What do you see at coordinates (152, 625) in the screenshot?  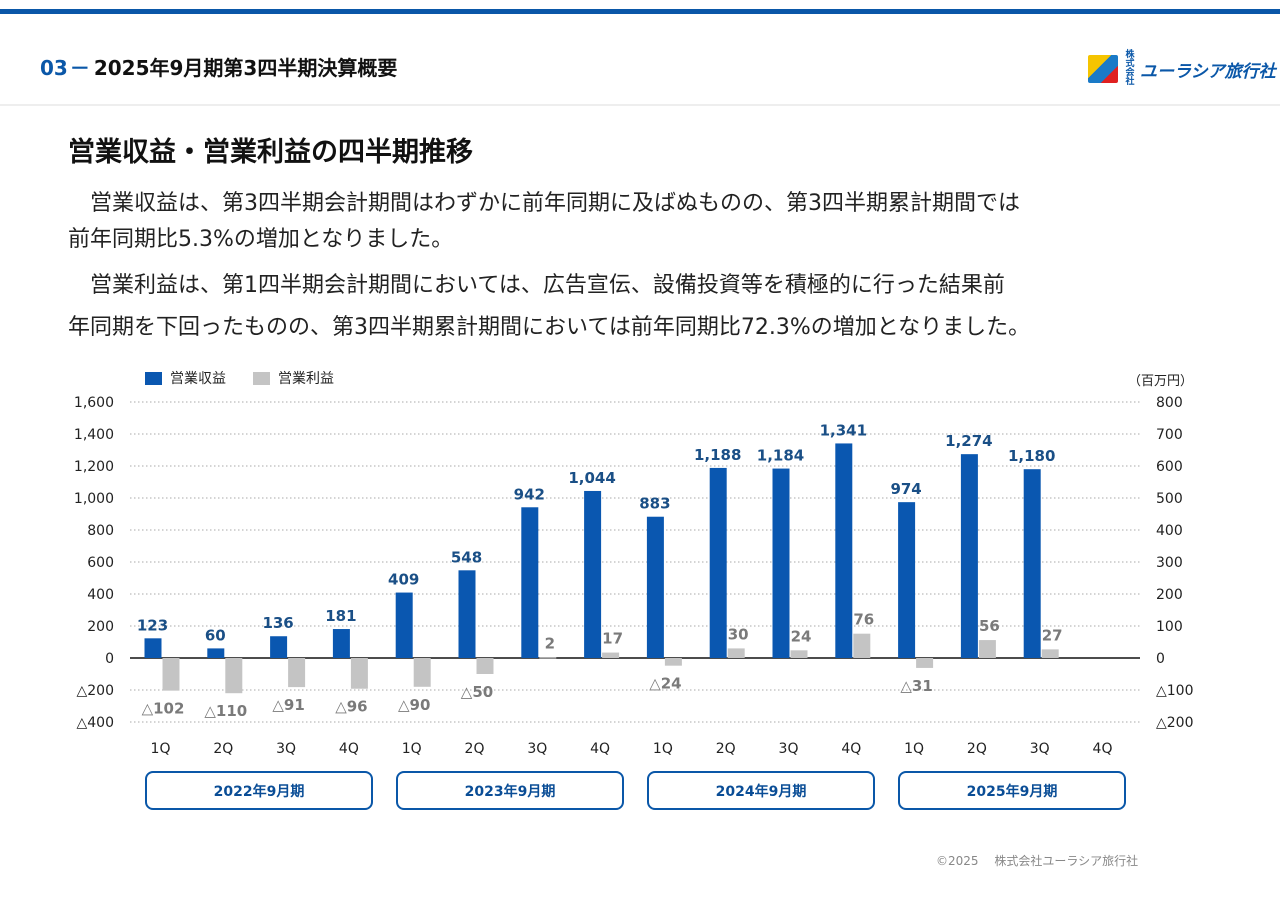 I see `revenue-data-label: 123` at bounding box center [152, 625].